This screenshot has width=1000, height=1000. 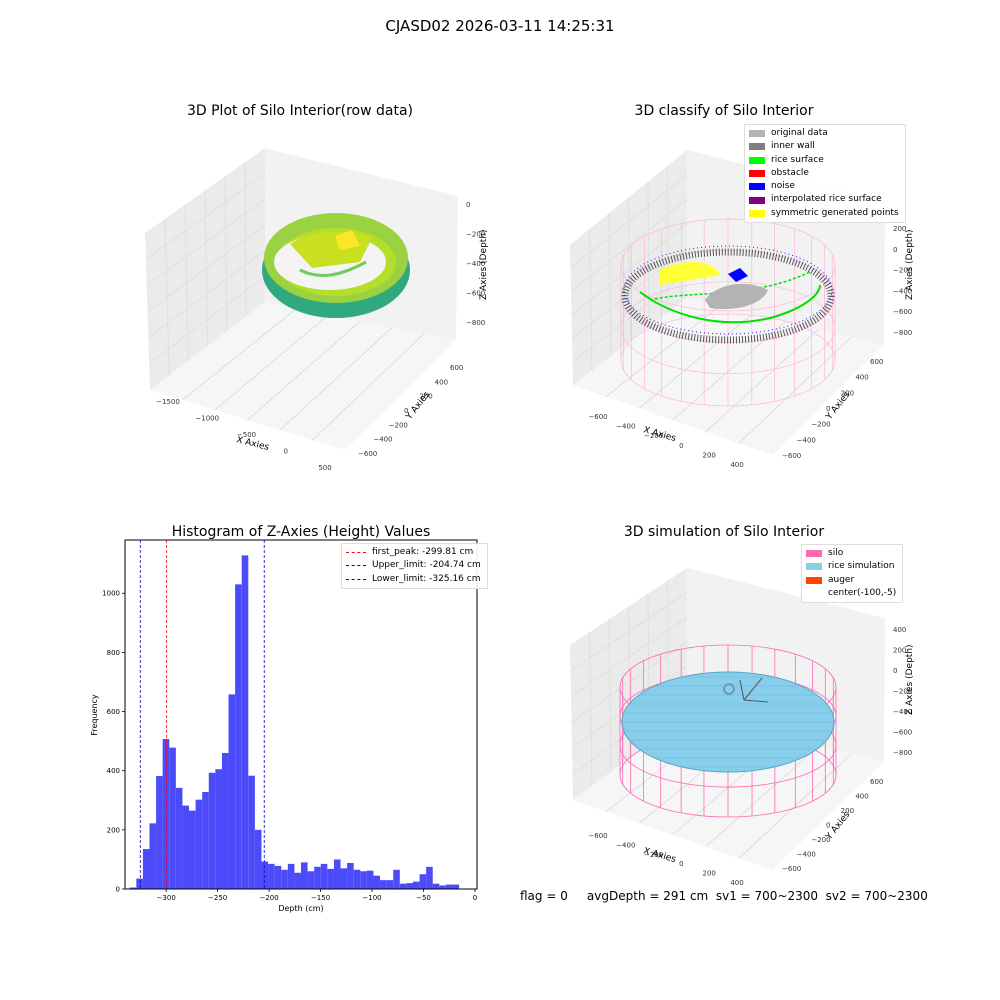 What do you see at coordinates (286, 452) in the screenshot?
I see `panel1-x-tick-label: 0` at bounding box center [286, 452].